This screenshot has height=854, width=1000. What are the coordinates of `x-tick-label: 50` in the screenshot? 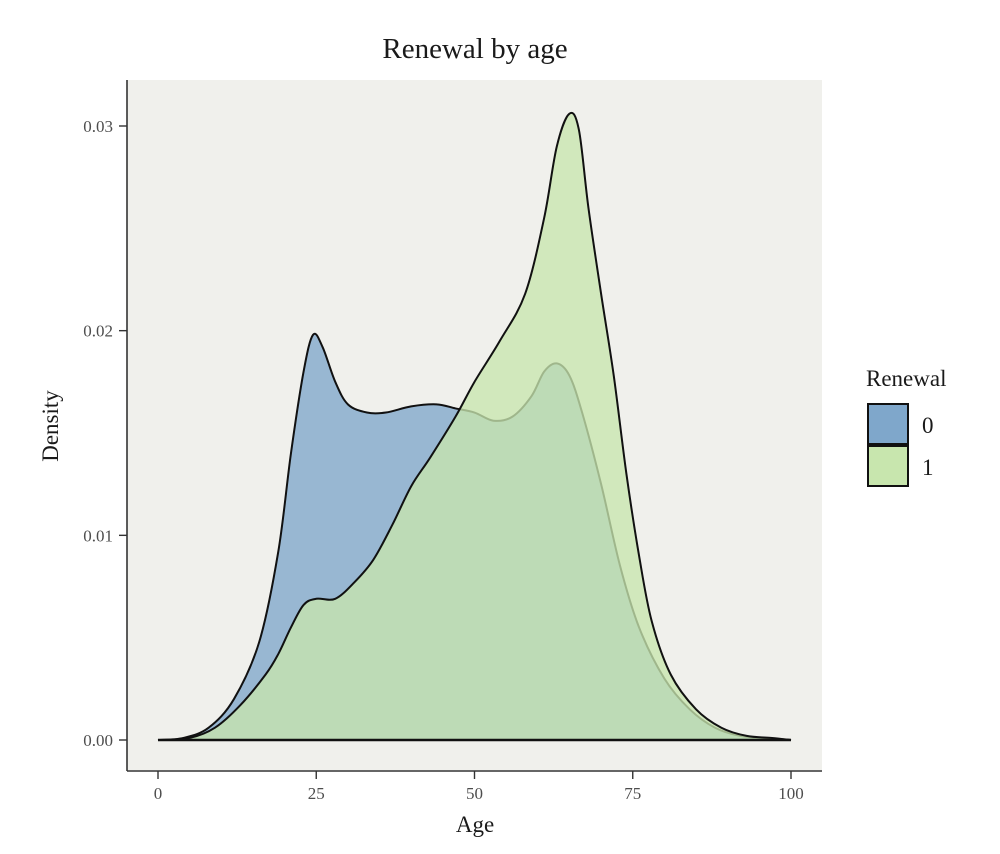 It's located at (474, 793).